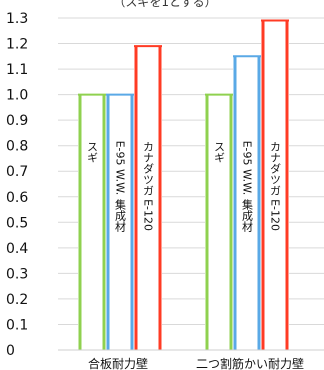 This screenshot has width=324, height=370. What do you see at coordinates (17, 249) in the screenshot?
I see `y-tick-label: 0.4` at bounding box center [17, 249].